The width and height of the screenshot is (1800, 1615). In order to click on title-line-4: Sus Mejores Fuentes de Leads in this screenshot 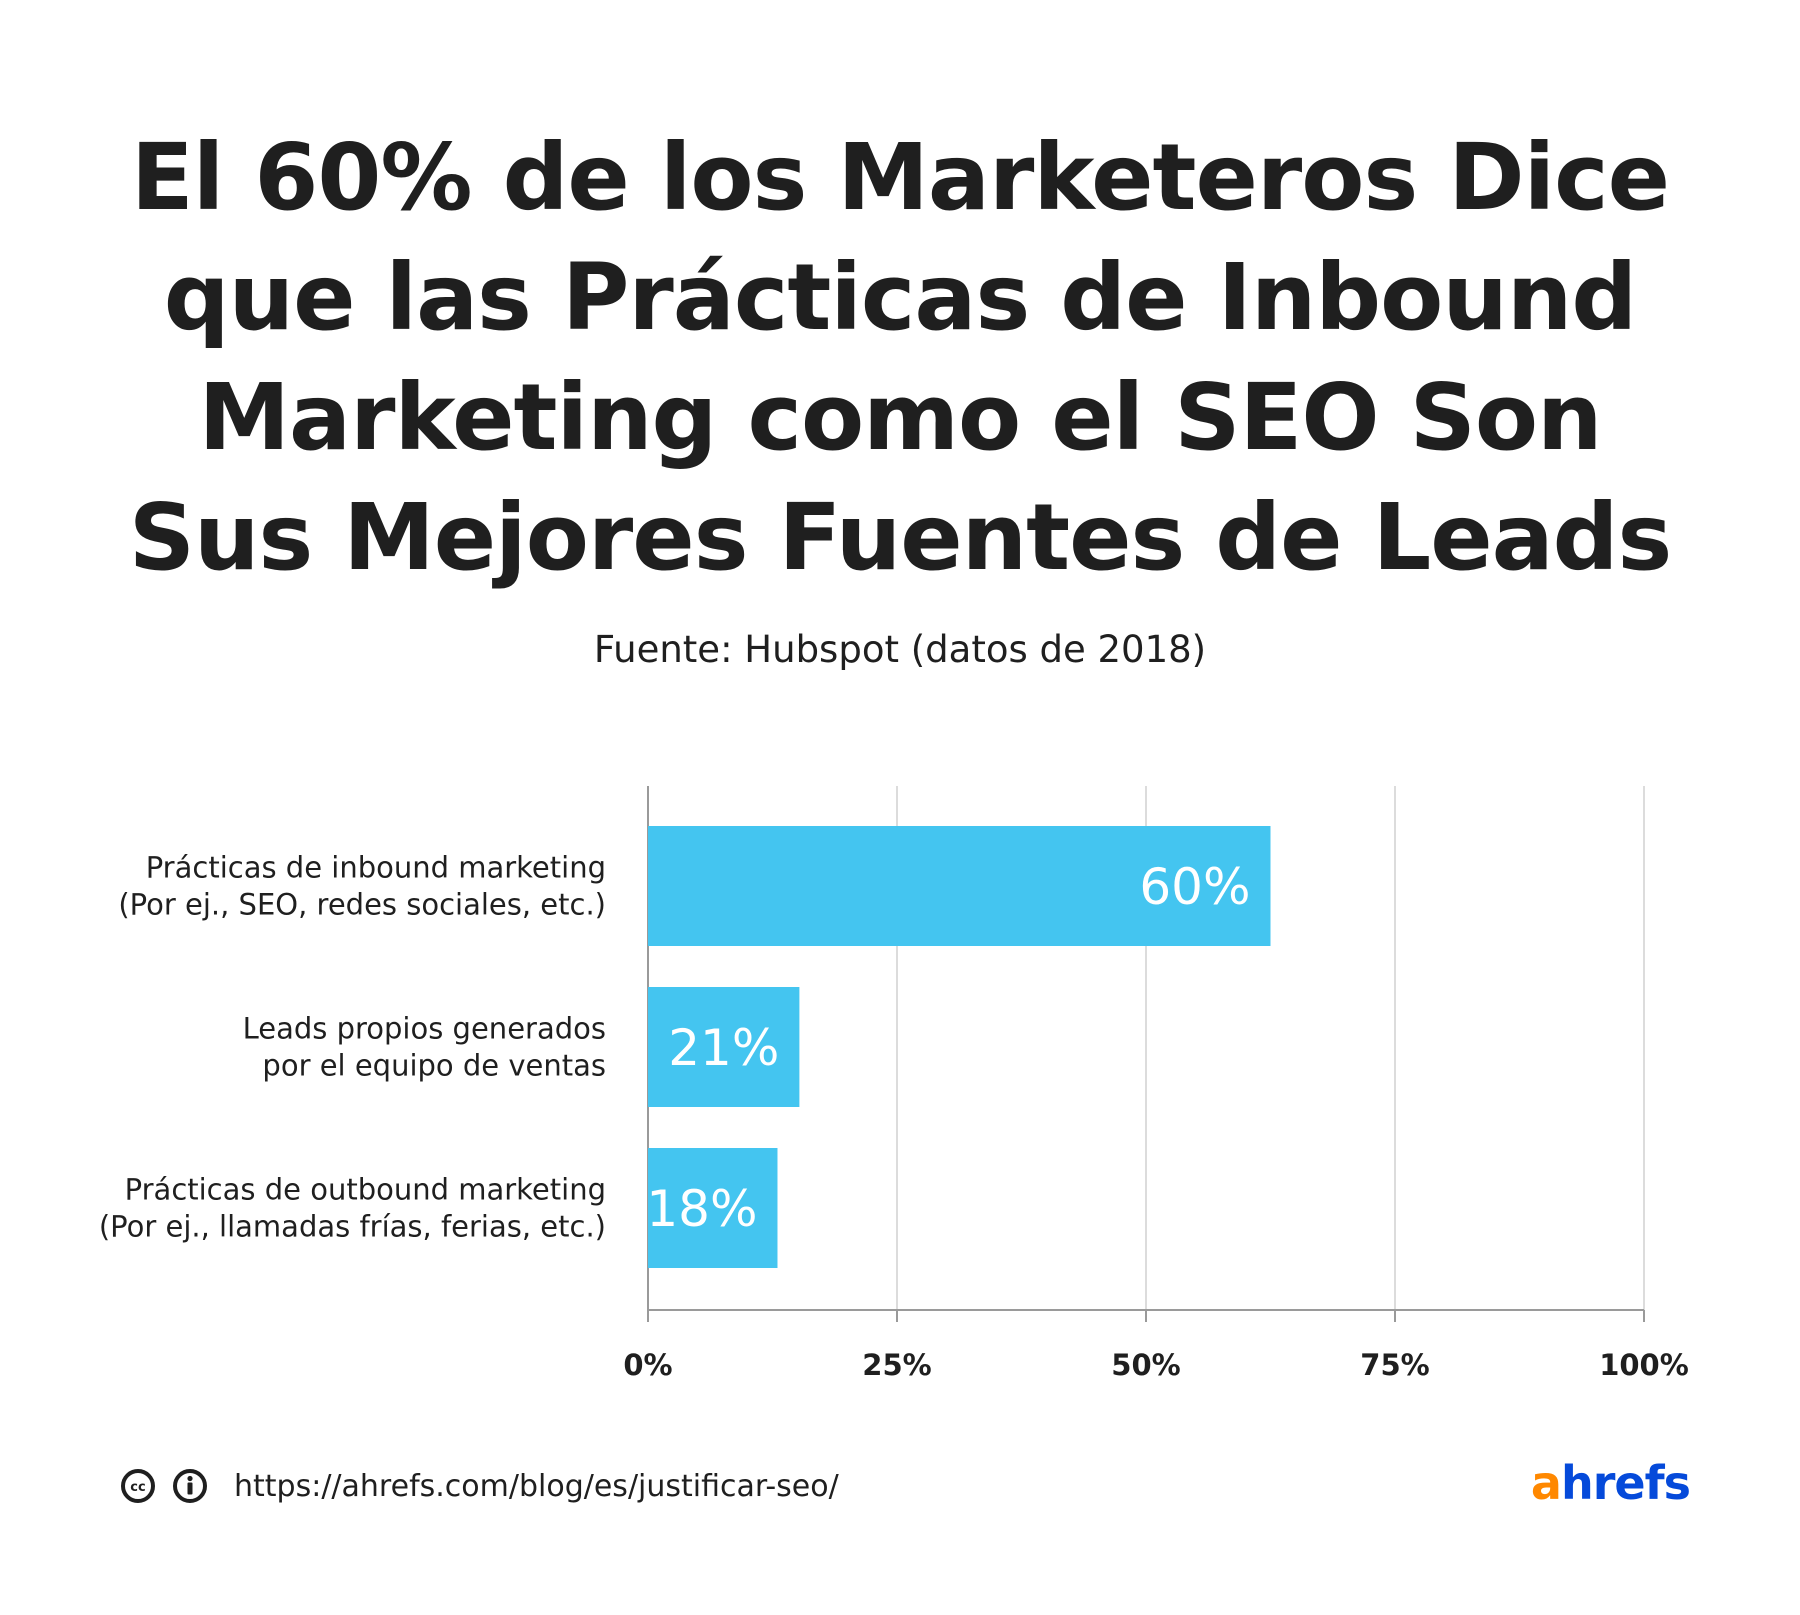, I will do `click(900, 537)`.